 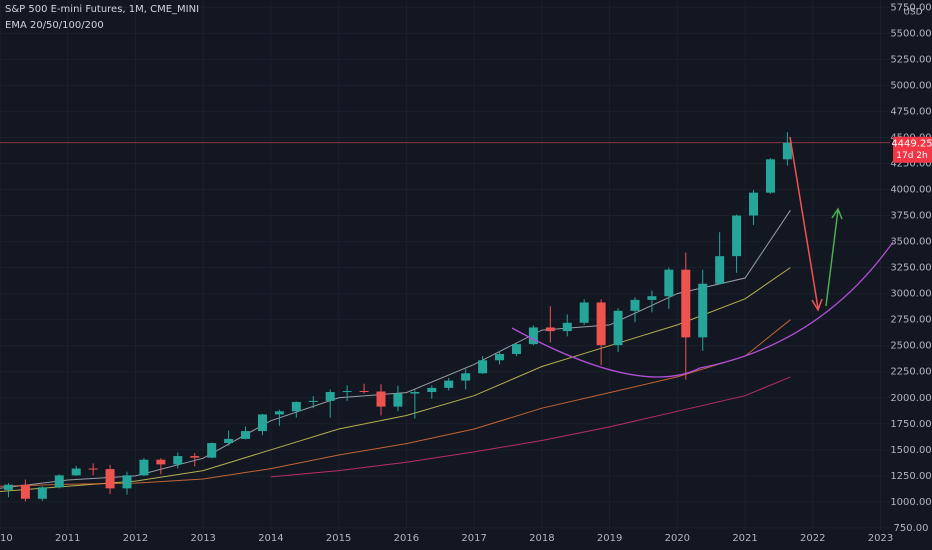 What do you see at coordinates (202, 538) in the screenshot?
I see `x-tick-label: 2013` at bounding box center [202, 538].